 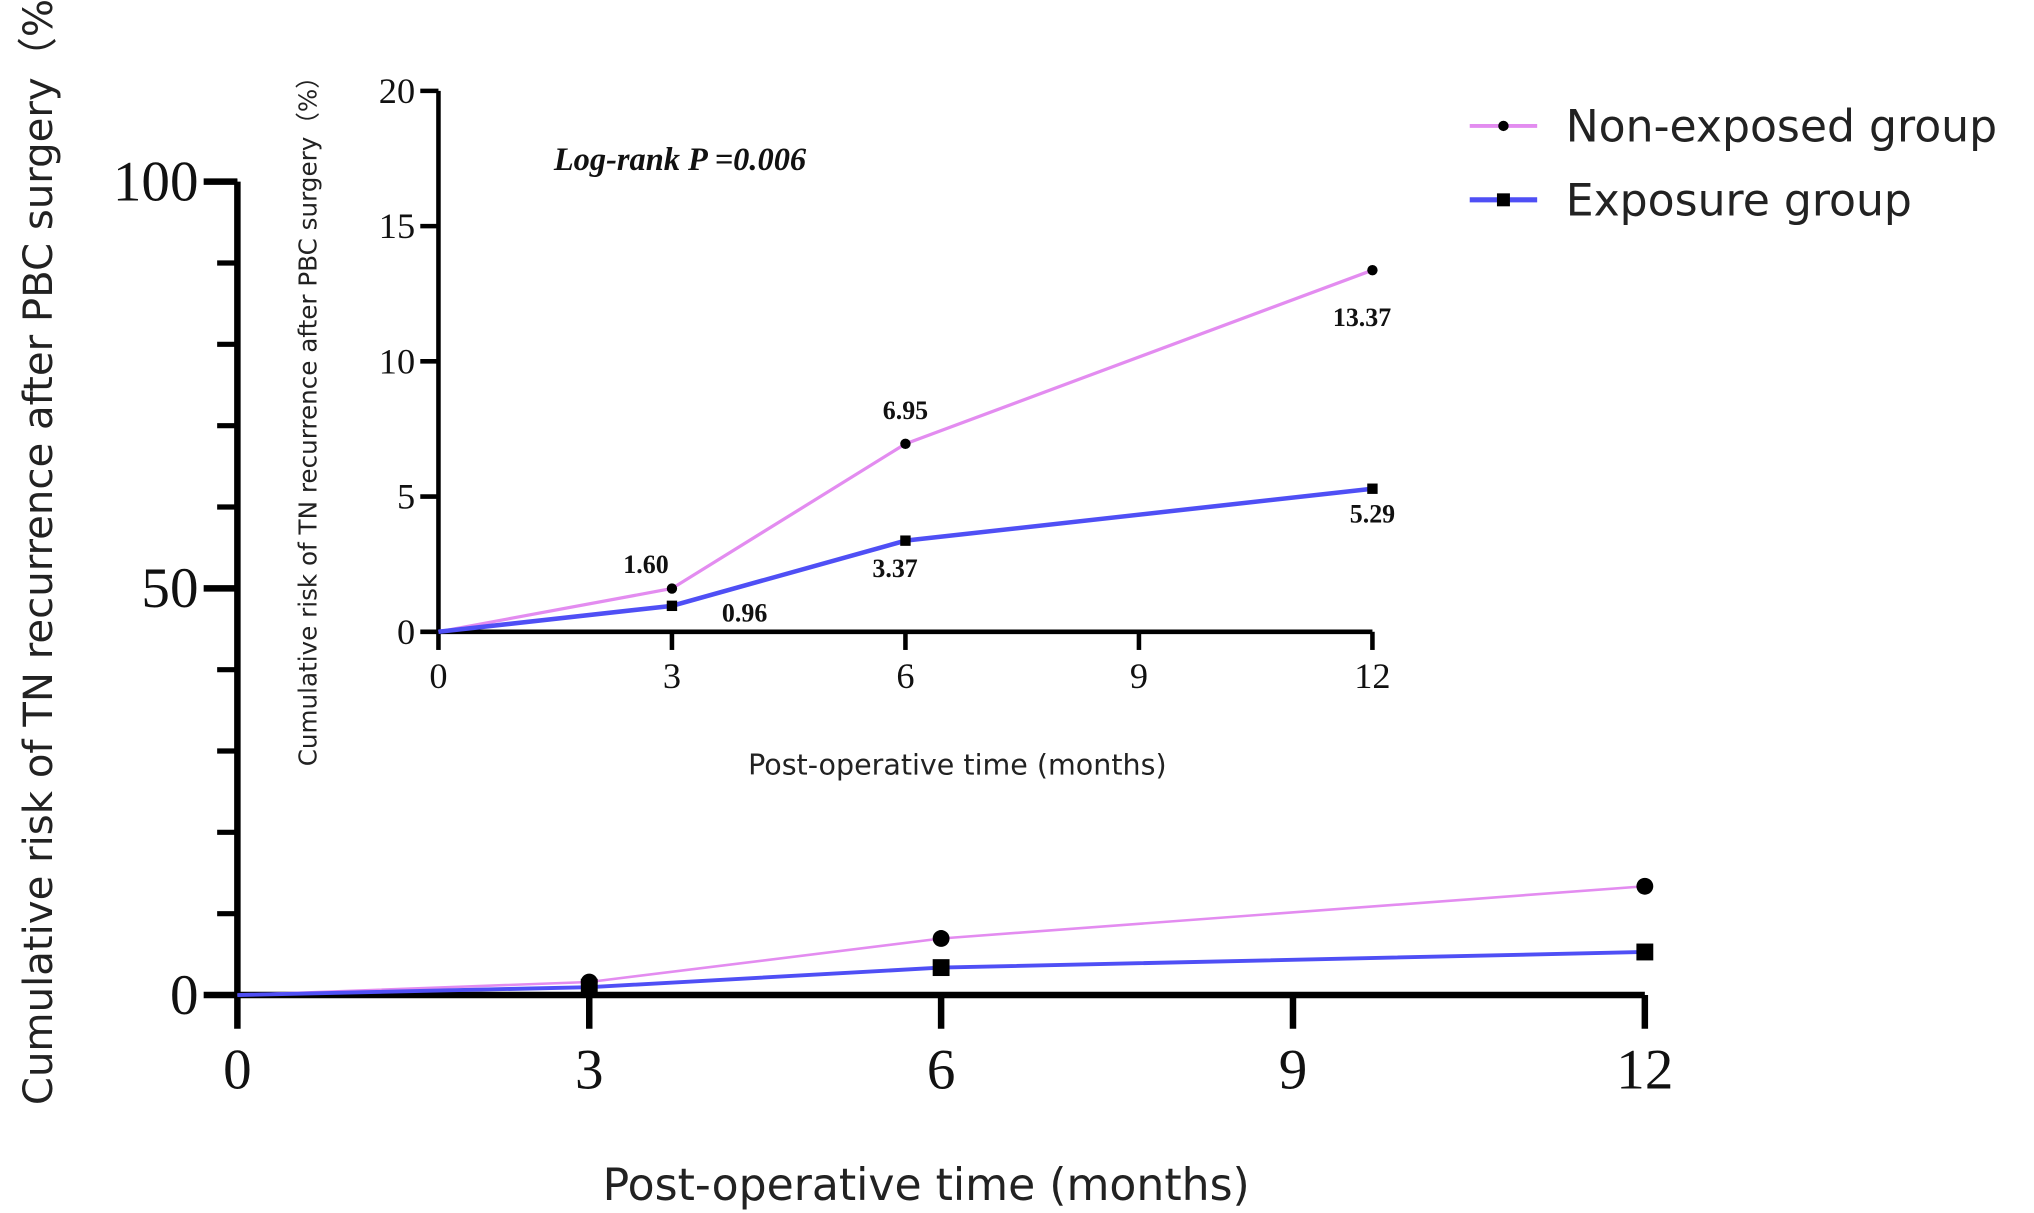 What do you see at coordinates (1739, 200) in the screenshot?
I see `legend-label: Exposure group` at bounding box center [1739, 200].